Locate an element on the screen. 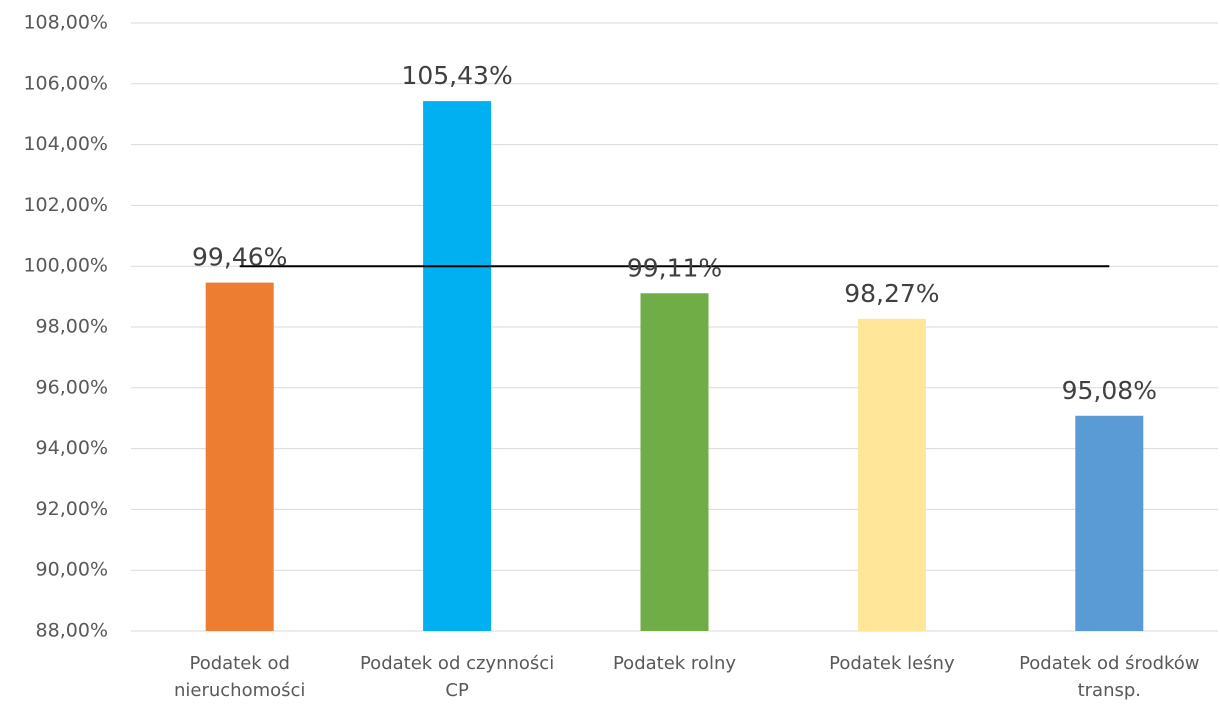 This screenshot has height=704, width=1220. y-tick-label: 94,00% is located at coordinates (72, 448).